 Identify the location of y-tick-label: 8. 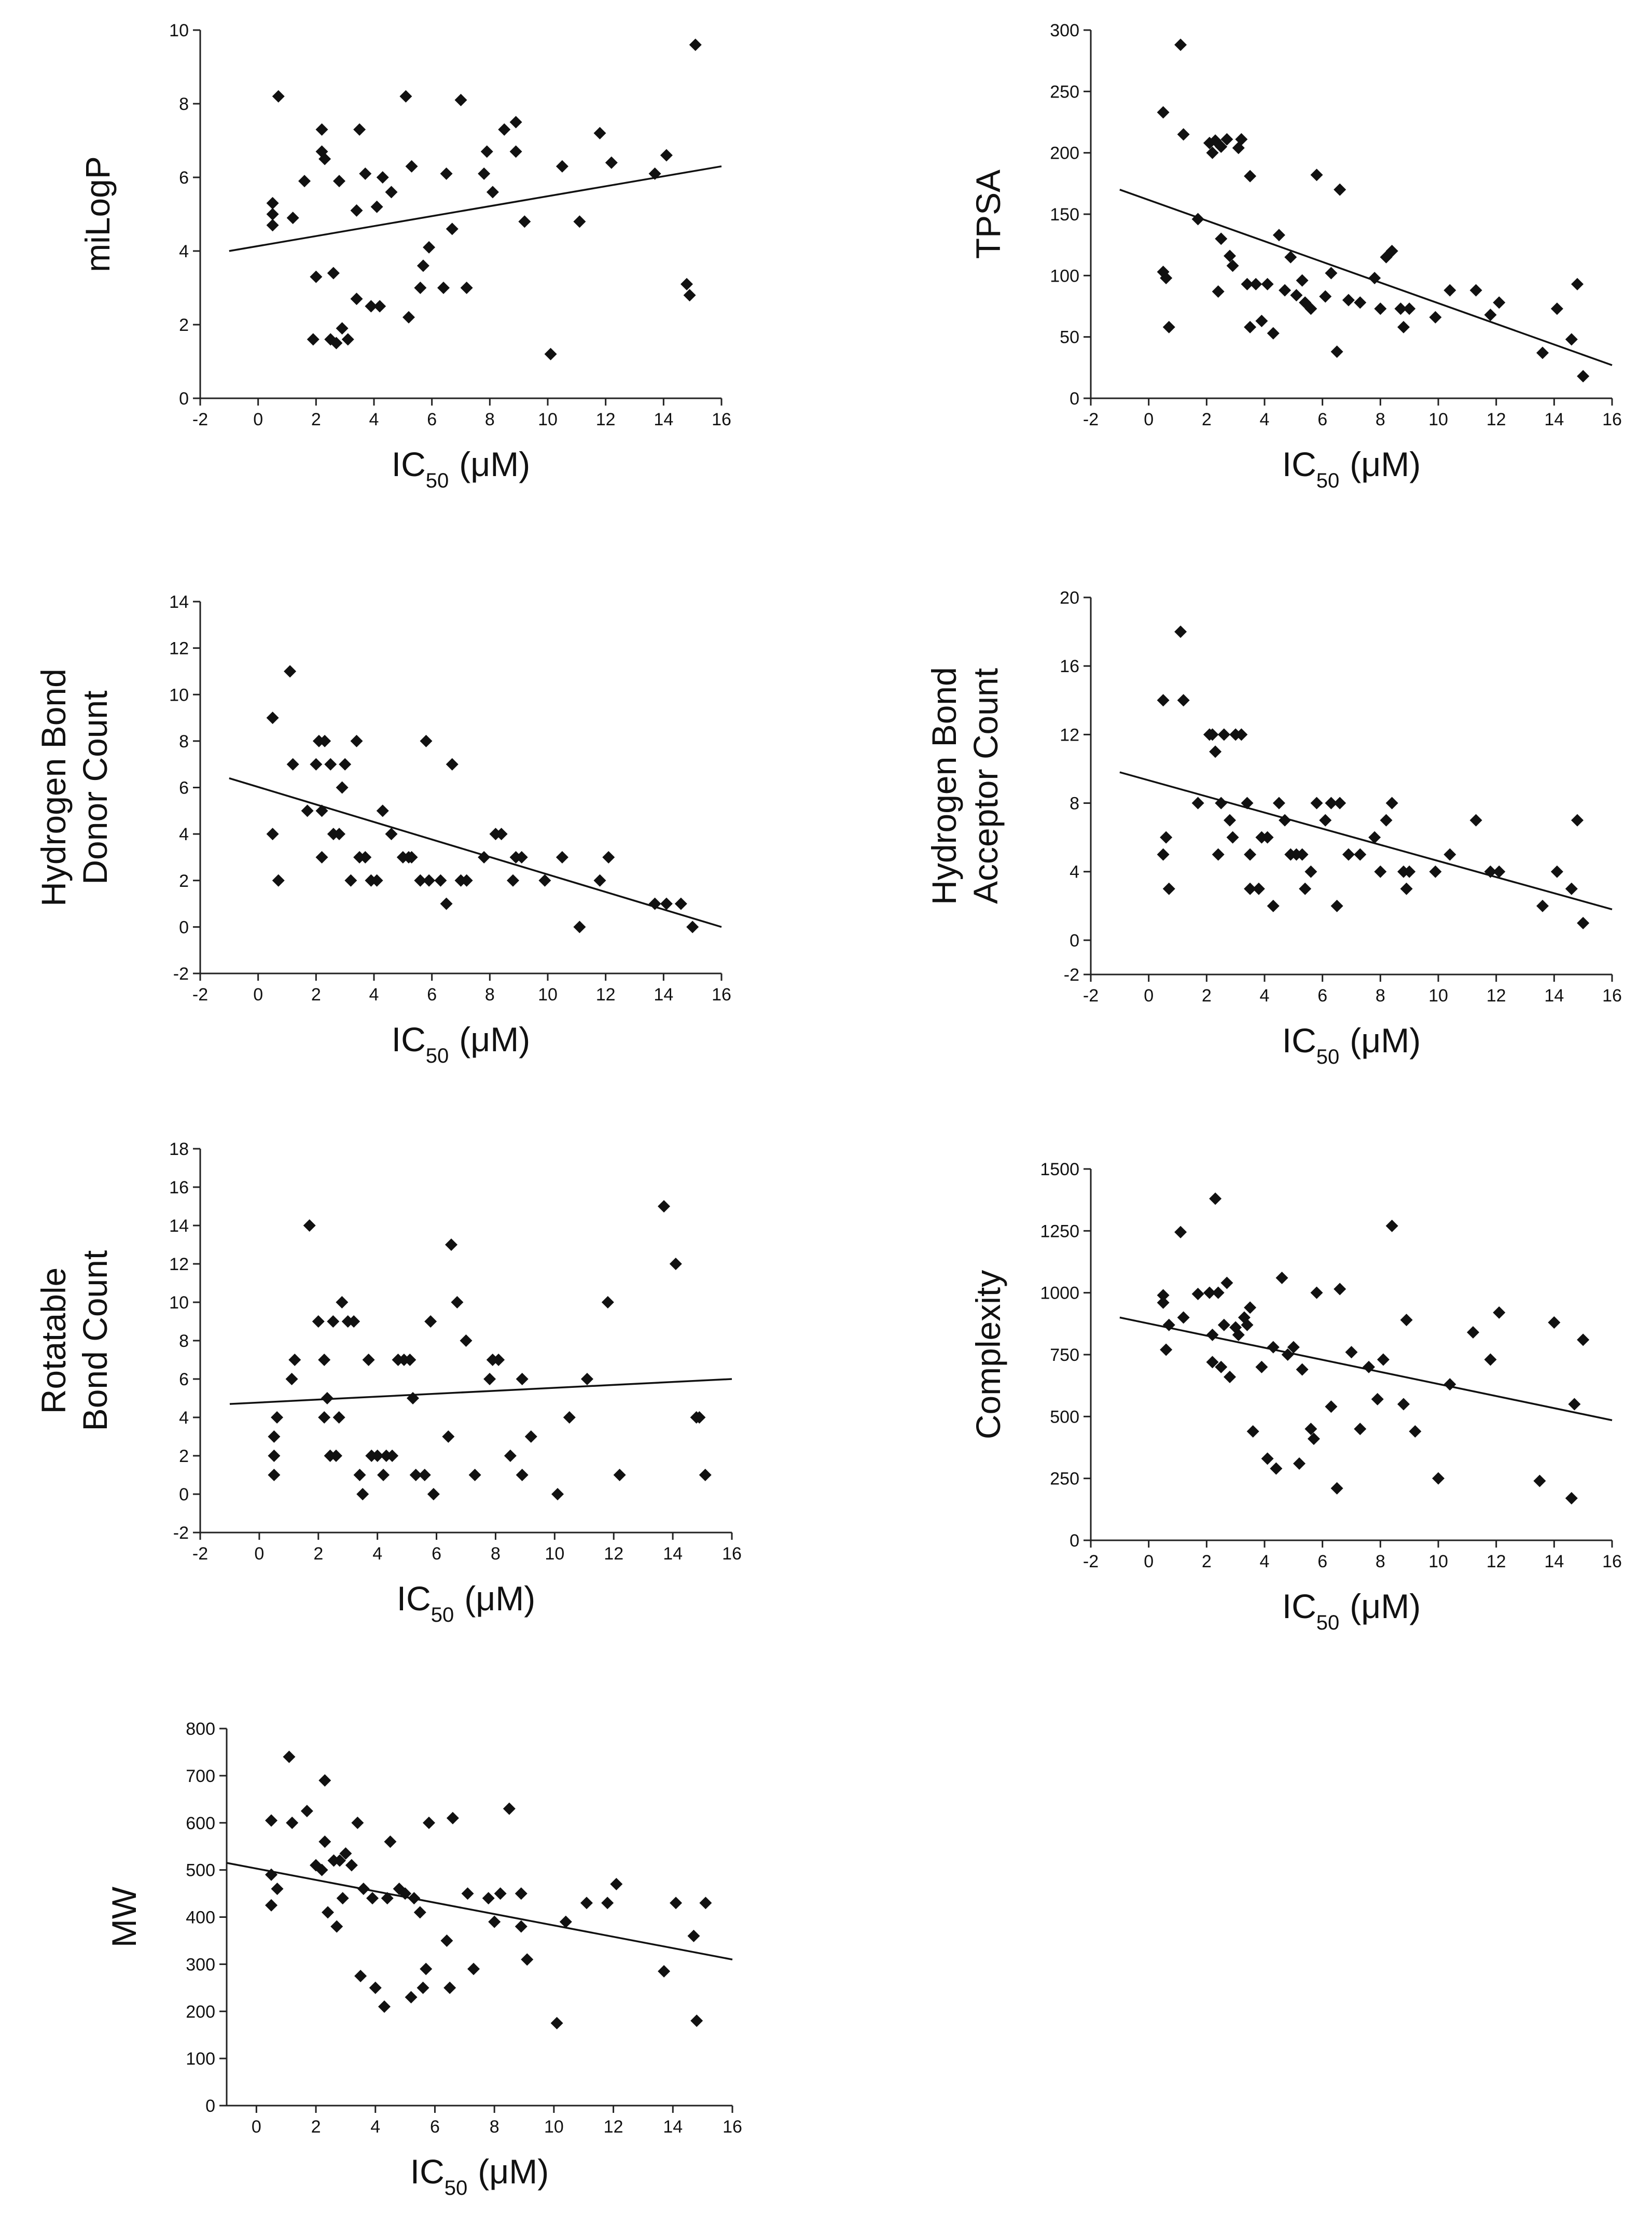
(184, 104).